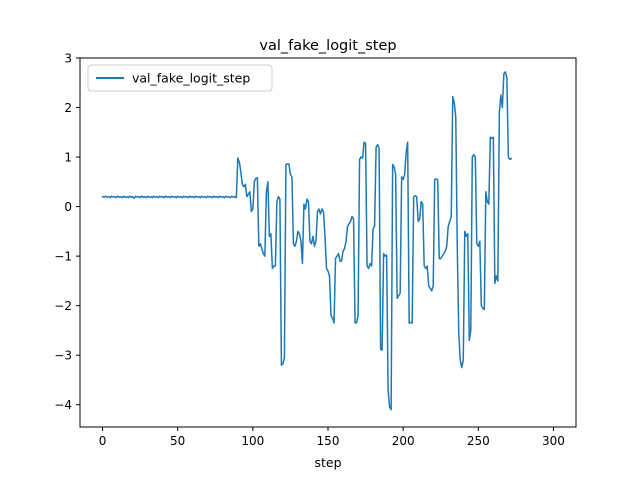 This screenshot has height=480, width=640. I want to click on y-axis-ticks: −4 −3 −2 −1 0 1 2 3, so click(67, 232).